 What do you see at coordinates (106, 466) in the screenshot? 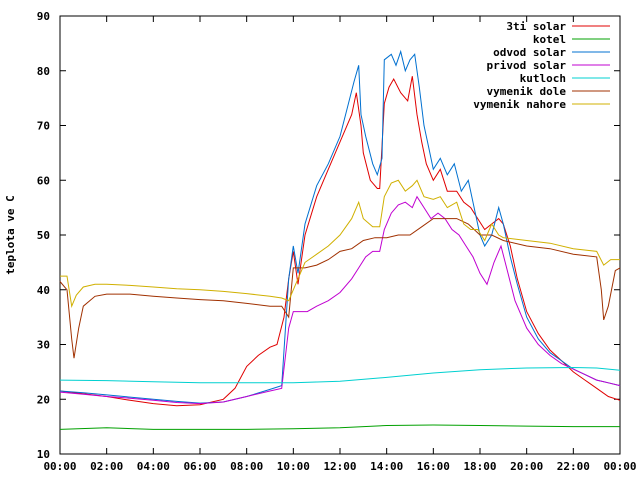
I see `x-tick-label: 02:00` at bounding box center [106, 466].